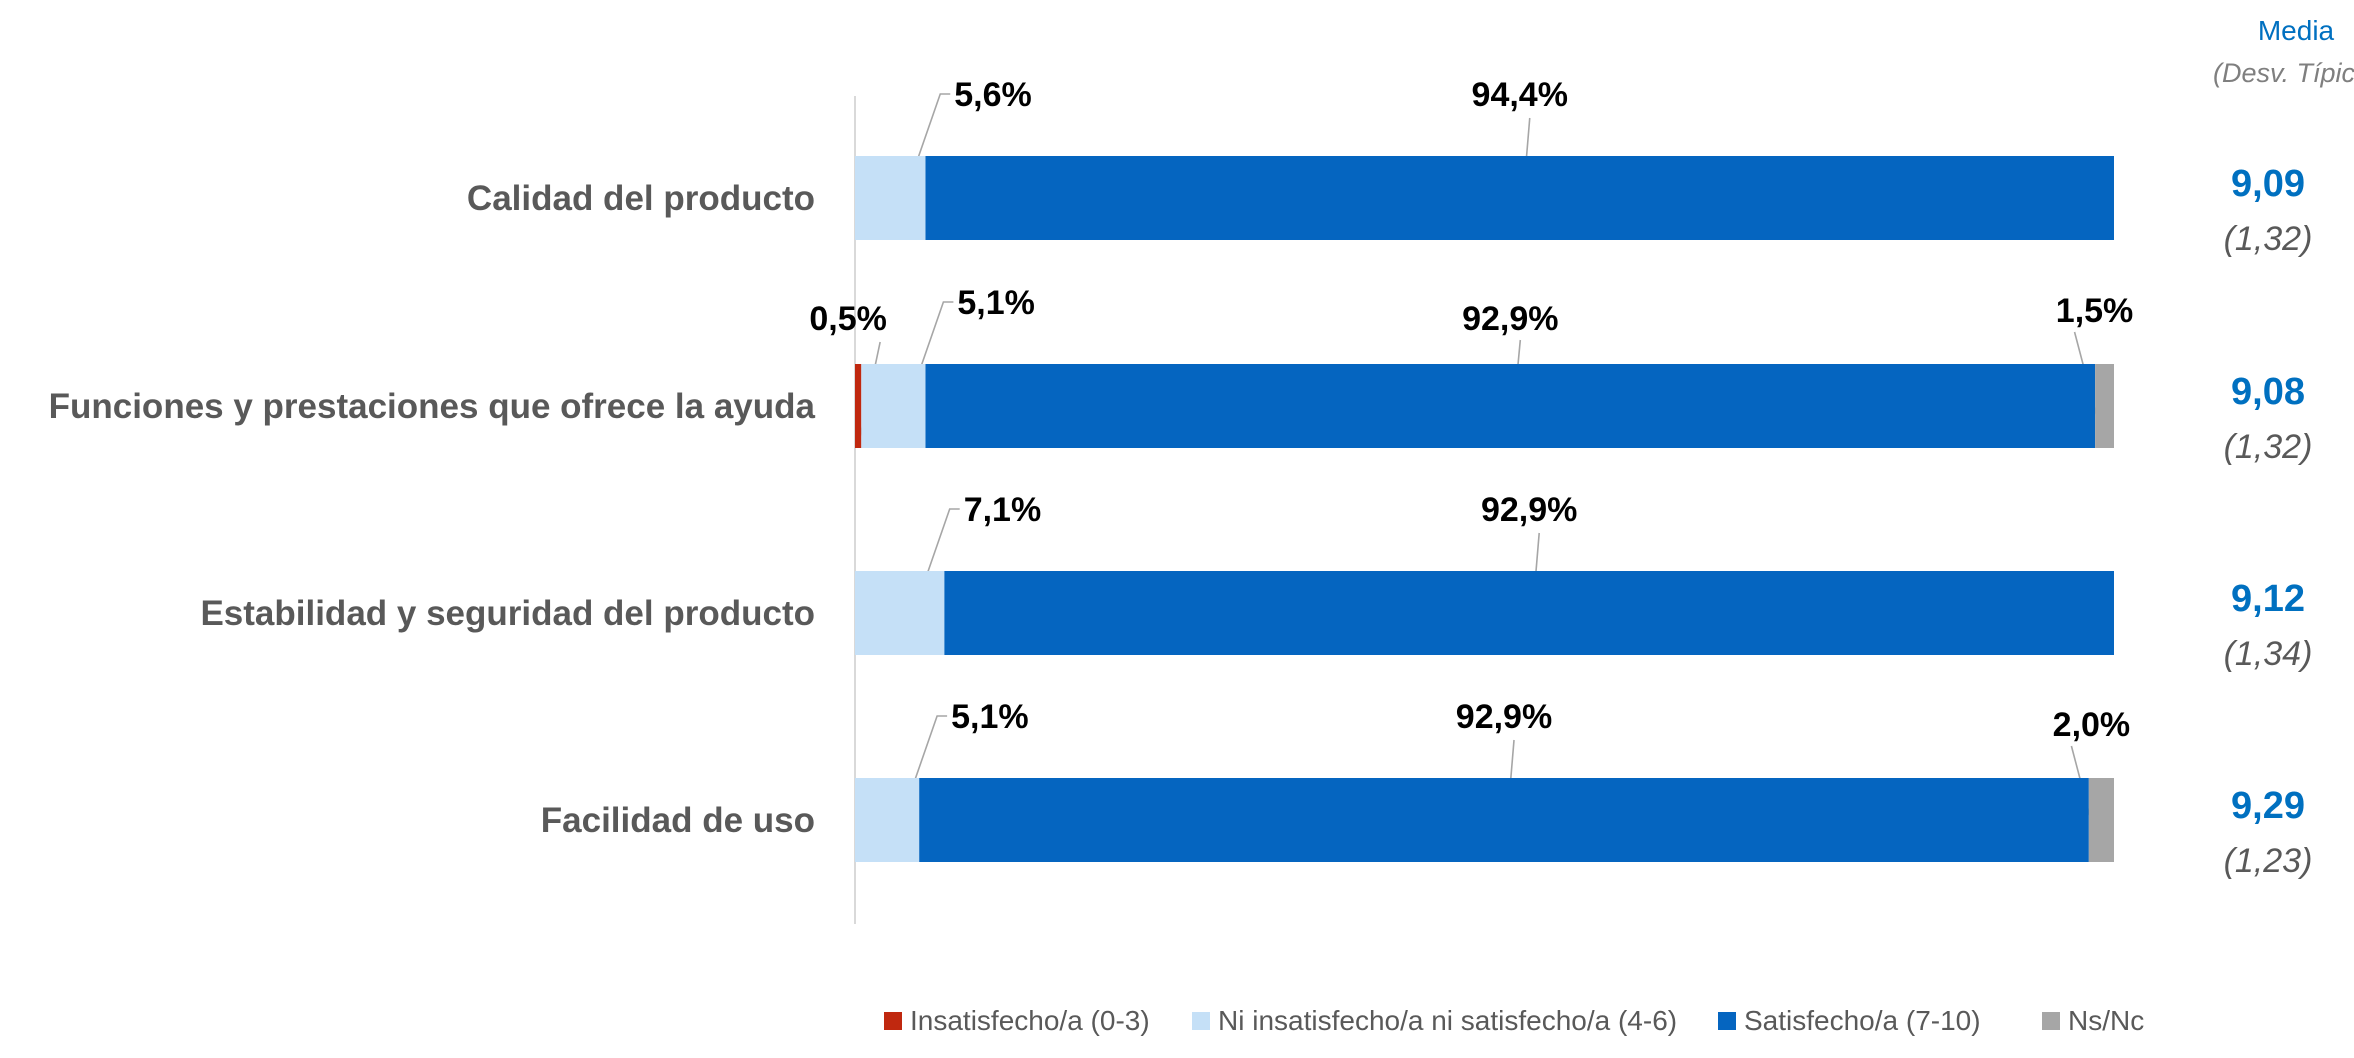 The width and height of the screenshot is (2354, 1058). Describe the element at coordinates (2095, 311) in the screenshot. I see `data-label: 1,5%` at that location.